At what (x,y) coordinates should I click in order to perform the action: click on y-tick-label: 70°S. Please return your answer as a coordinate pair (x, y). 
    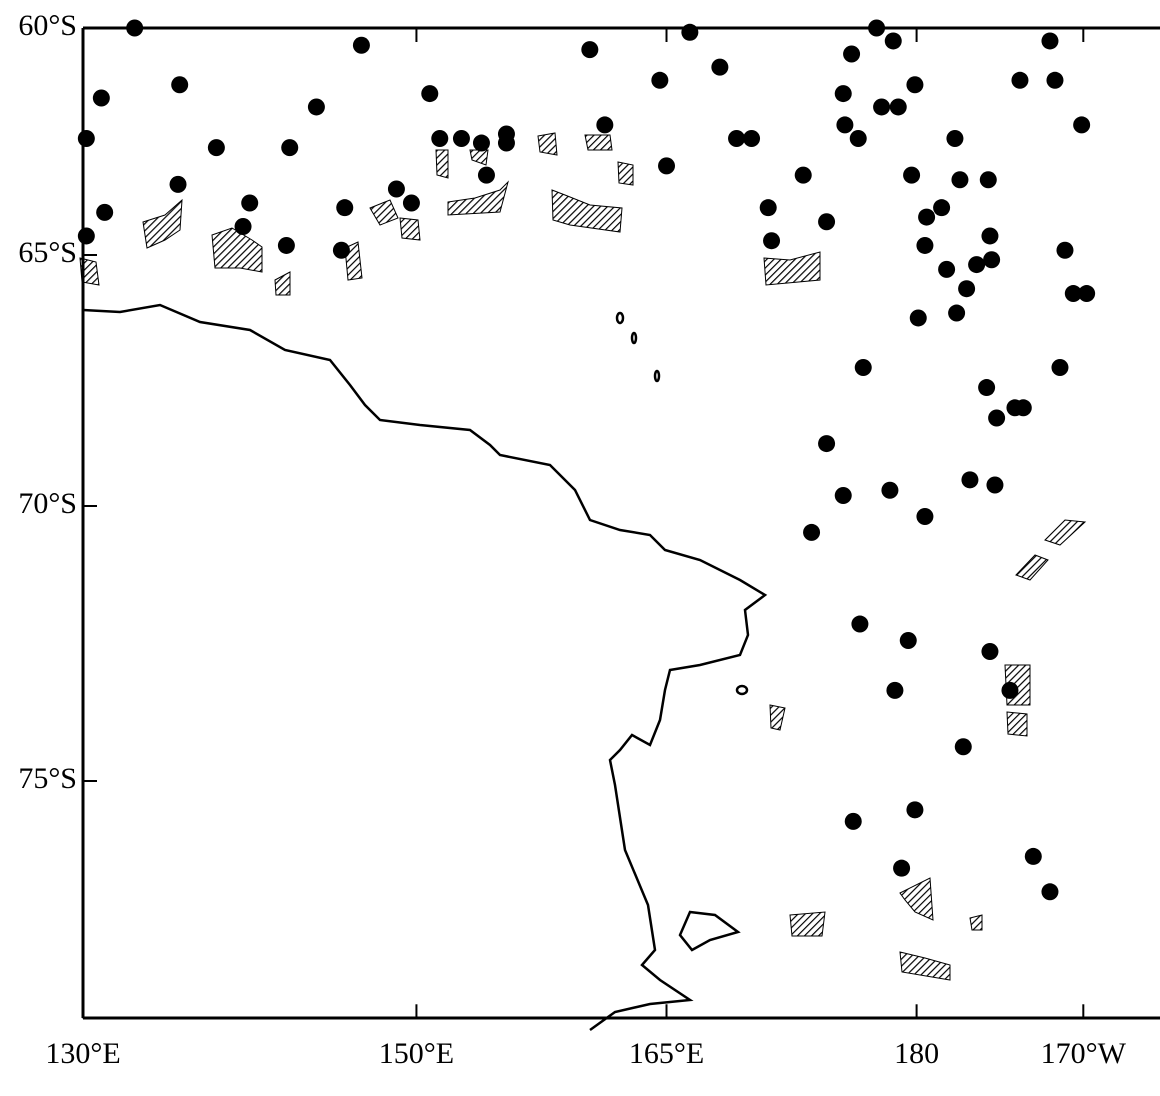
    Looking at the image, I should click on (47, 503).